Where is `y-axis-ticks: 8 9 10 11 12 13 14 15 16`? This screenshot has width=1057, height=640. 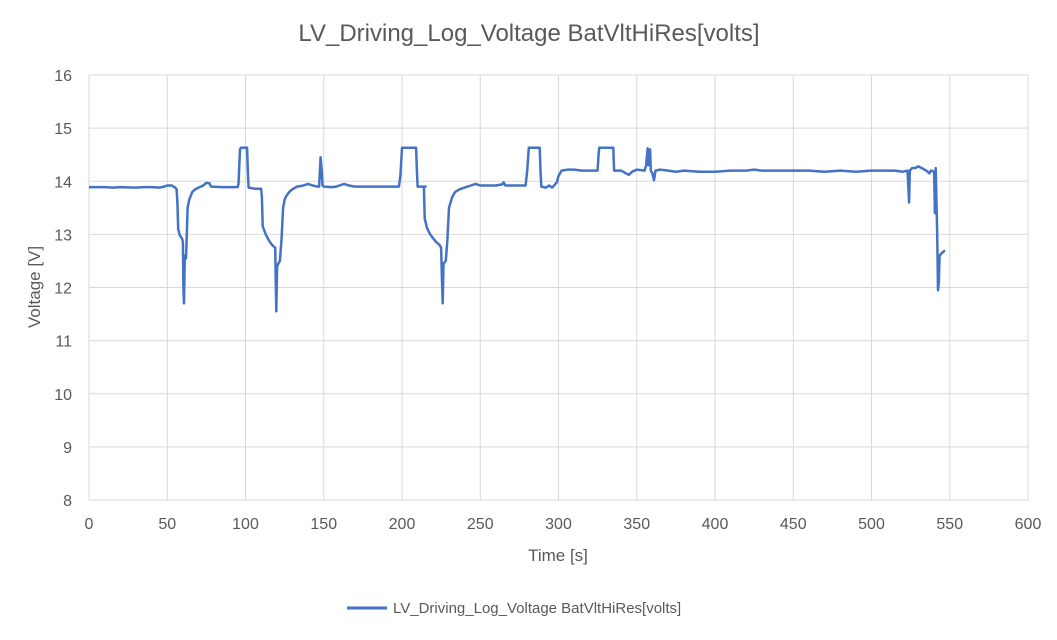
y-axis-ticks: 8 9 10 11 12 13 14 15 16 is located at coordinates (63, 289).